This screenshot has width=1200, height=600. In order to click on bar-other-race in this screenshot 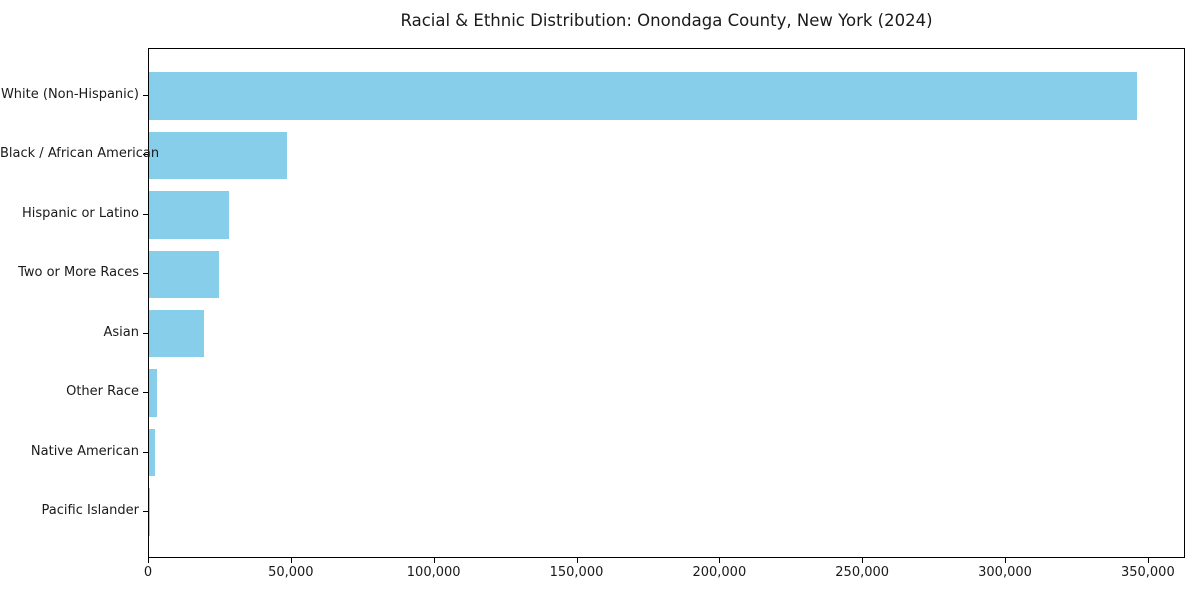, I will do `click(153, 393)`.